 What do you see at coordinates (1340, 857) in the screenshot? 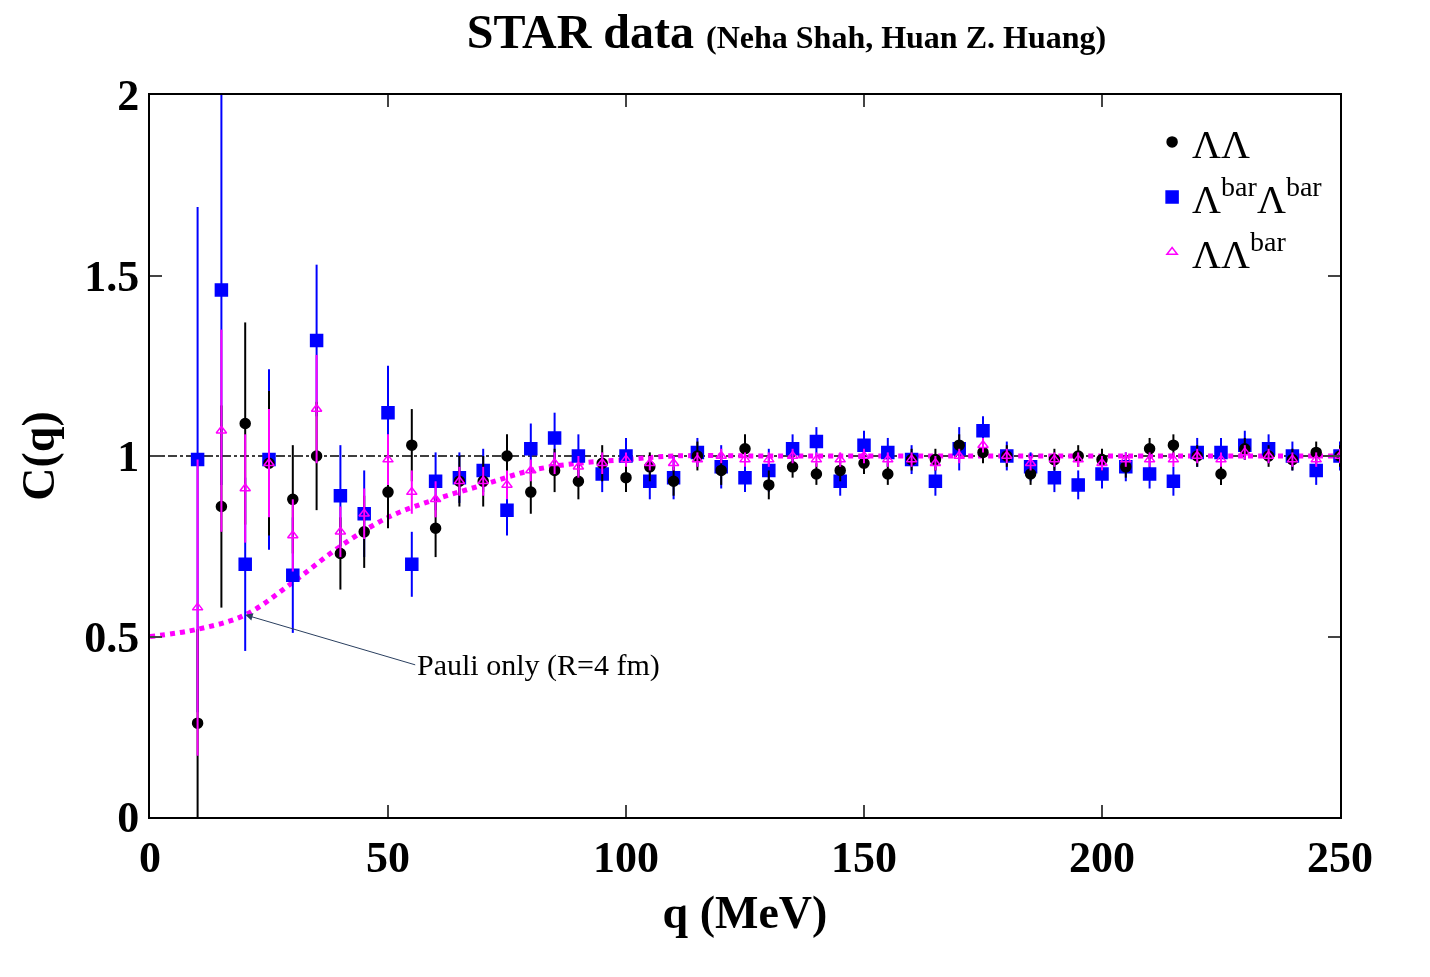
I see `x-tick-label: 250` at bounding box center [1340, 857].